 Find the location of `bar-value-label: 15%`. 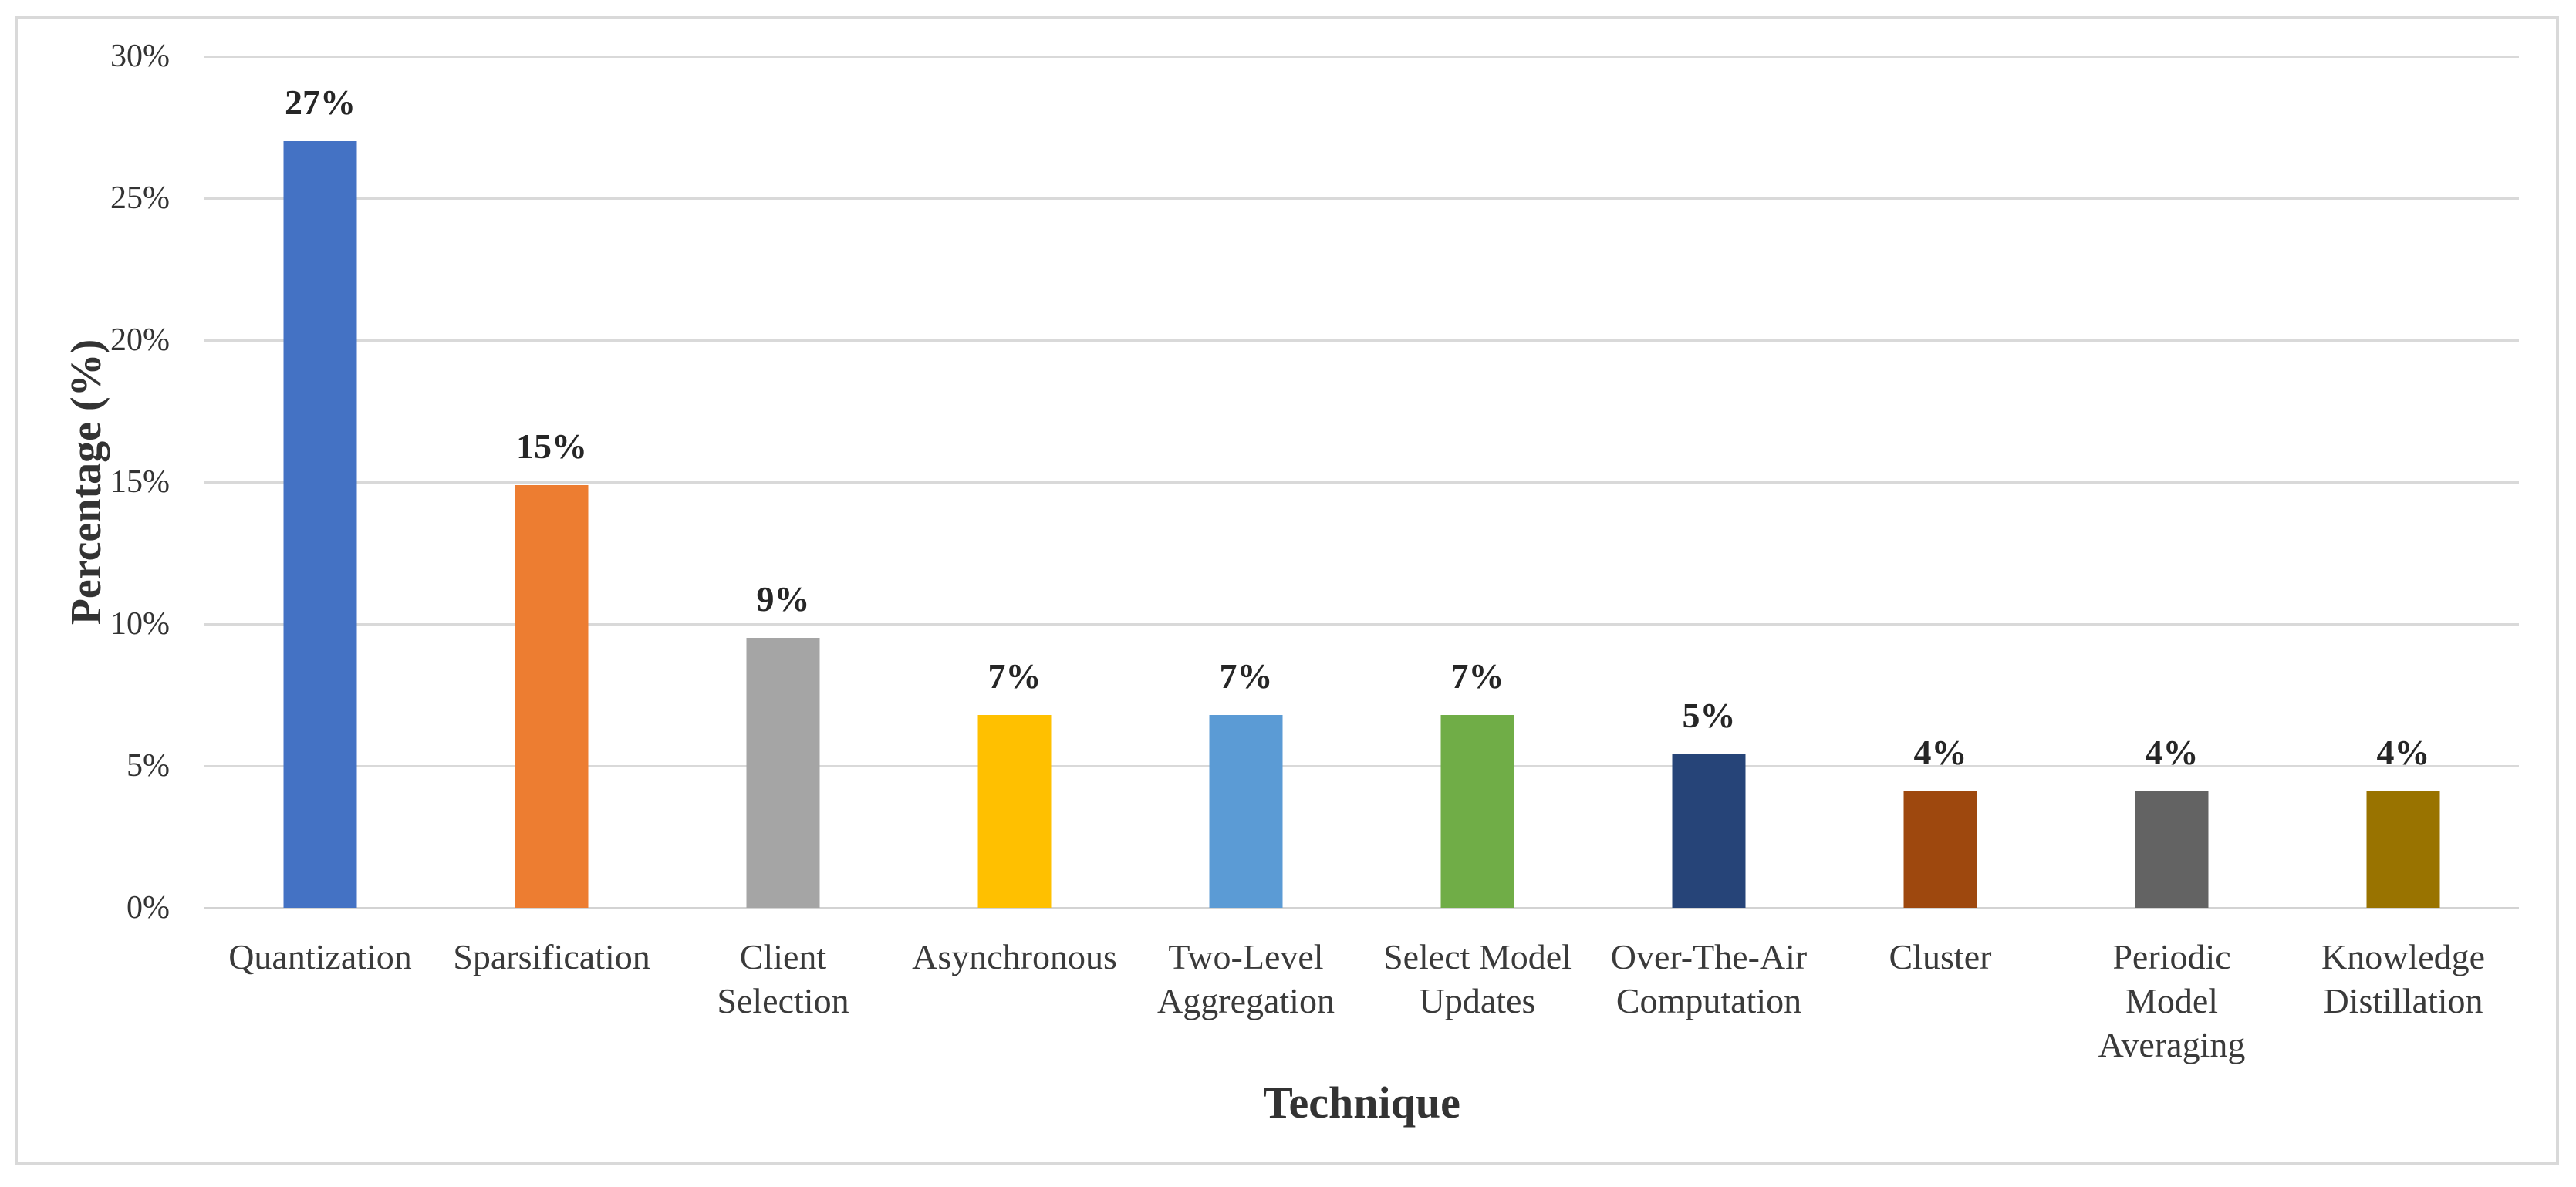

bar-value-label: 15% is located at coordinates (552, 446).